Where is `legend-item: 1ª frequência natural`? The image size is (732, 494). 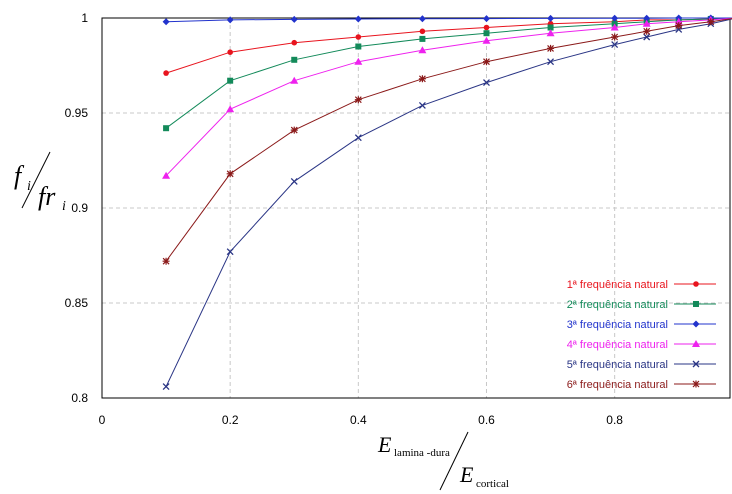 legend-item: 1ª frequência natural is located at coordinates (641, 285).